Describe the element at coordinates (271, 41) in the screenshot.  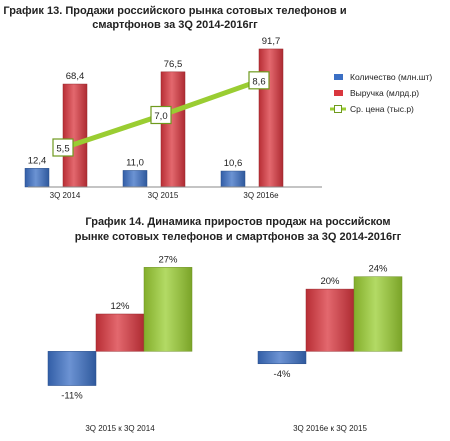
I see `chart13-bar-label: 91,7` at that location.